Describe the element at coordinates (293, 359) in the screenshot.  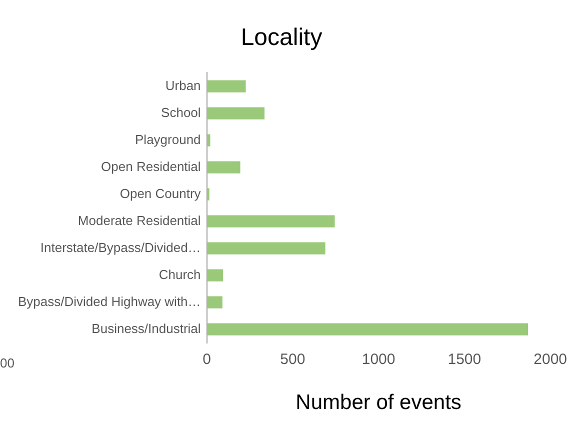
I see `x-tick-label: 500` at that location.